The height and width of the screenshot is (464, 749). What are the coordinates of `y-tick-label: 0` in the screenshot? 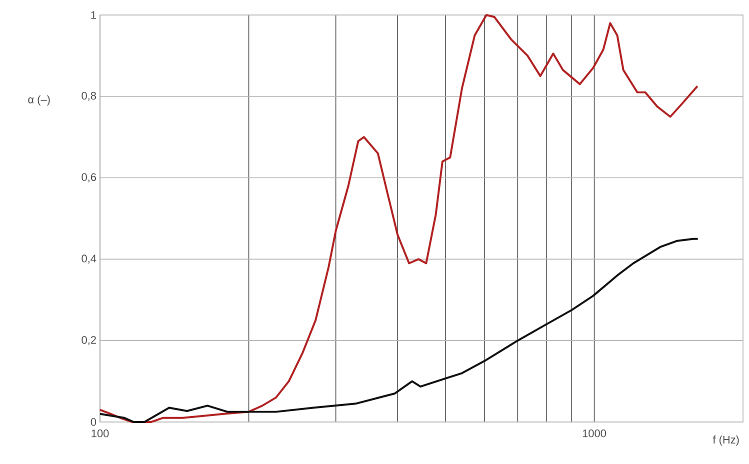 It's located at (93, 422).